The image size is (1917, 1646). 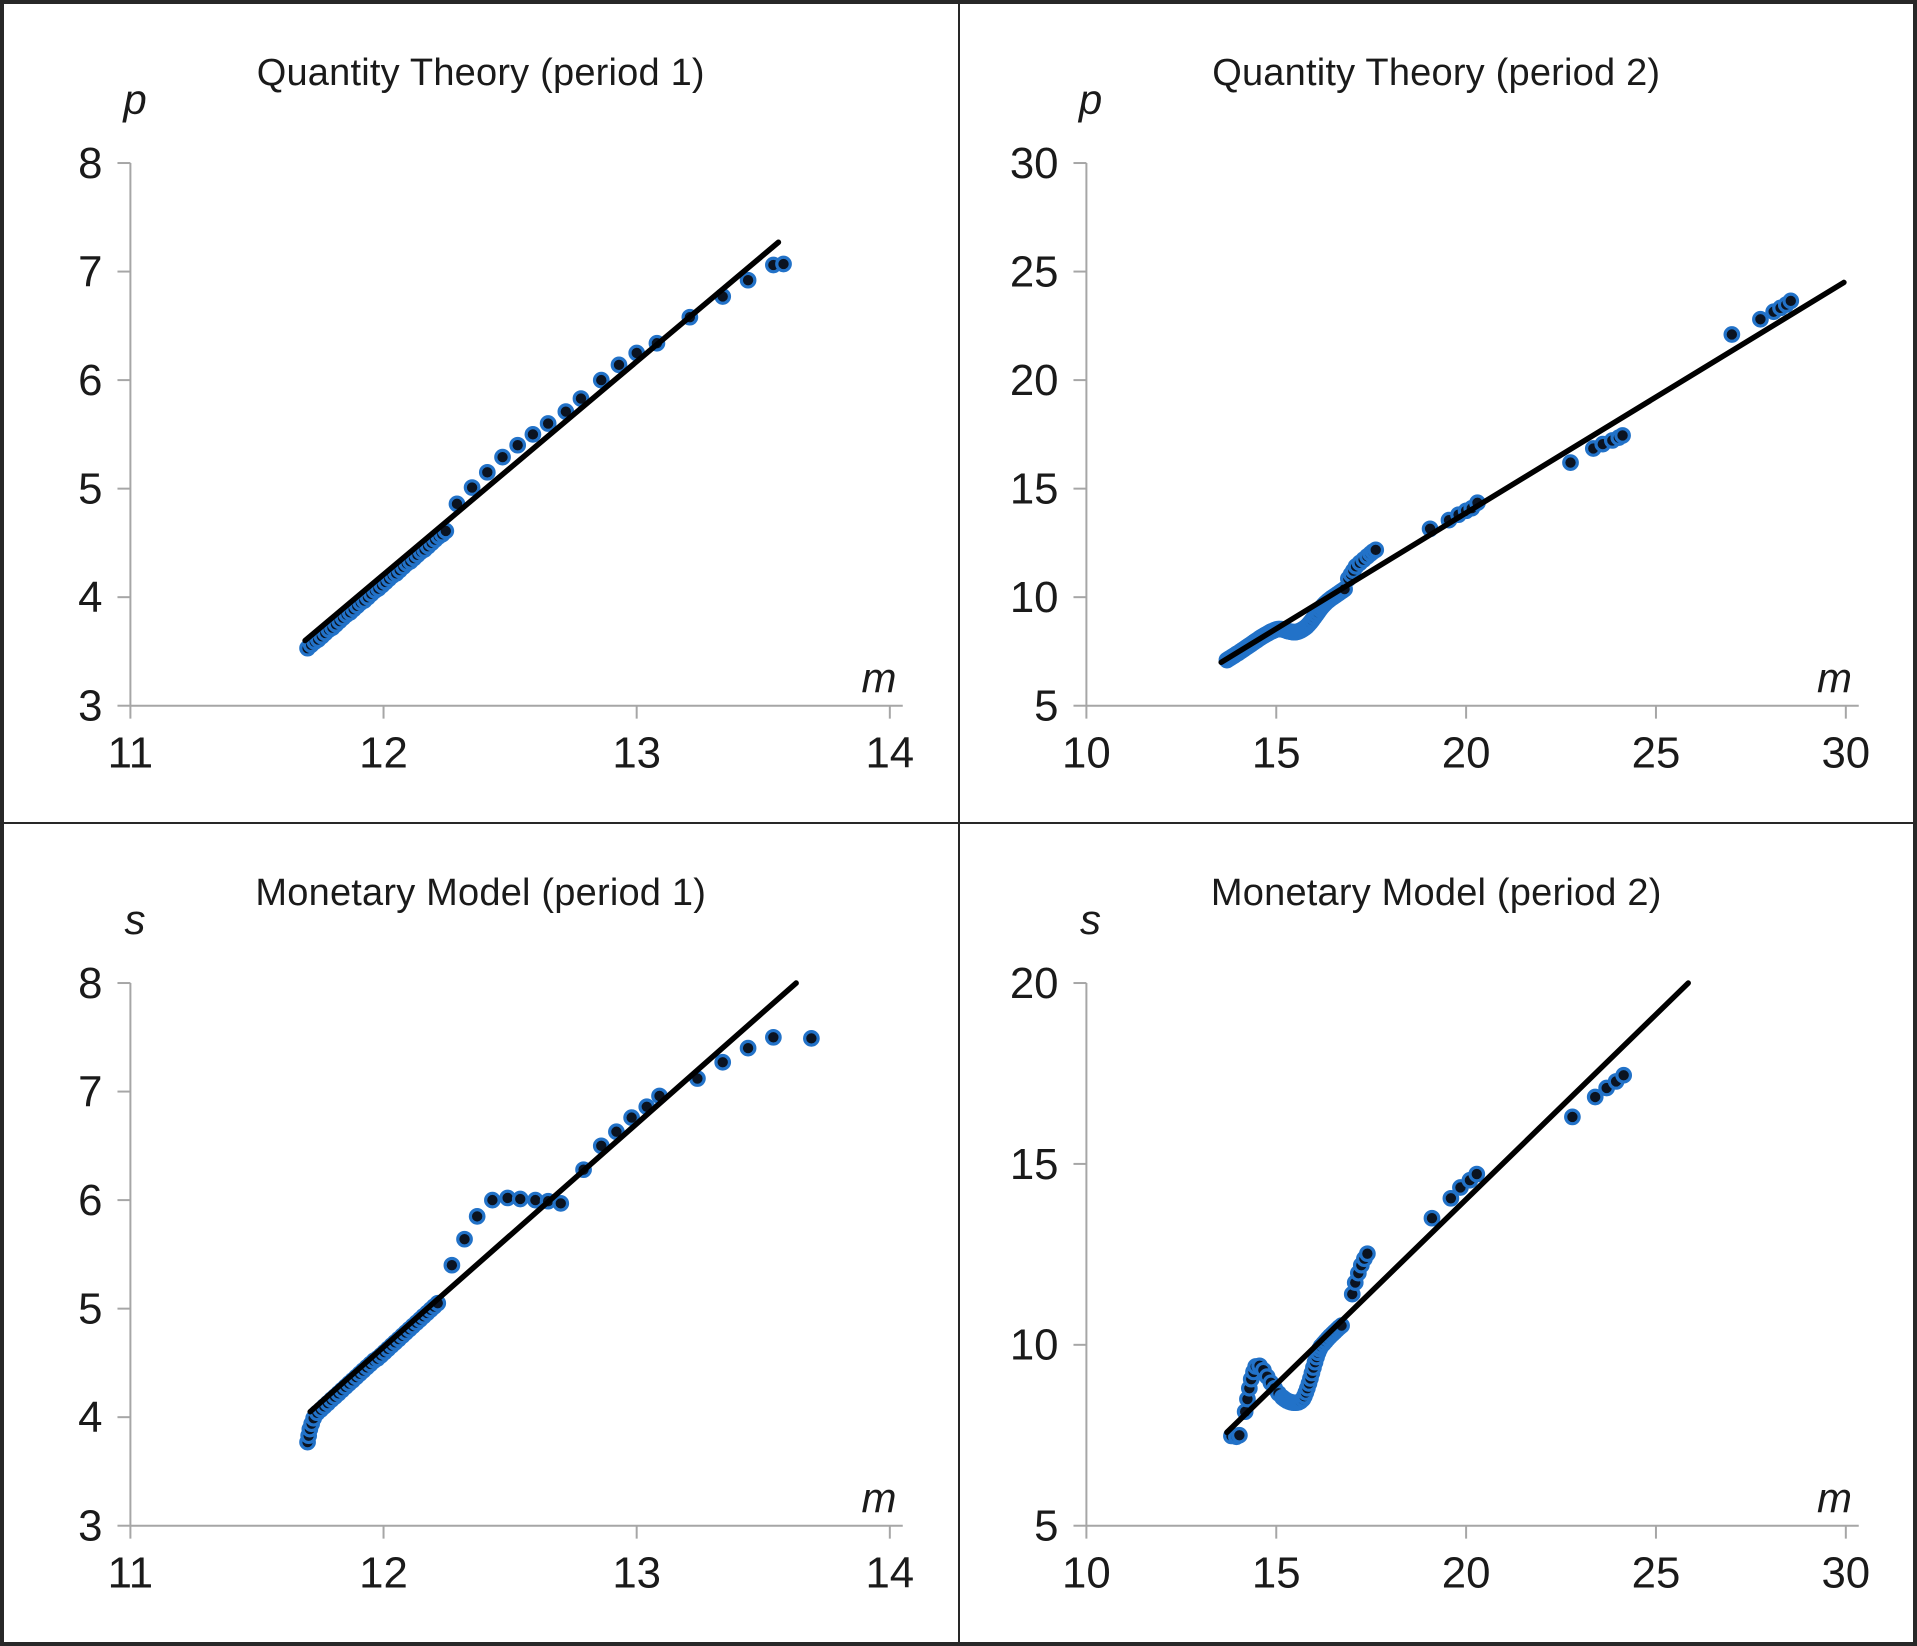 I want to click on chart-title: Monetary Model (period 2), so click(x=1436, y=893).